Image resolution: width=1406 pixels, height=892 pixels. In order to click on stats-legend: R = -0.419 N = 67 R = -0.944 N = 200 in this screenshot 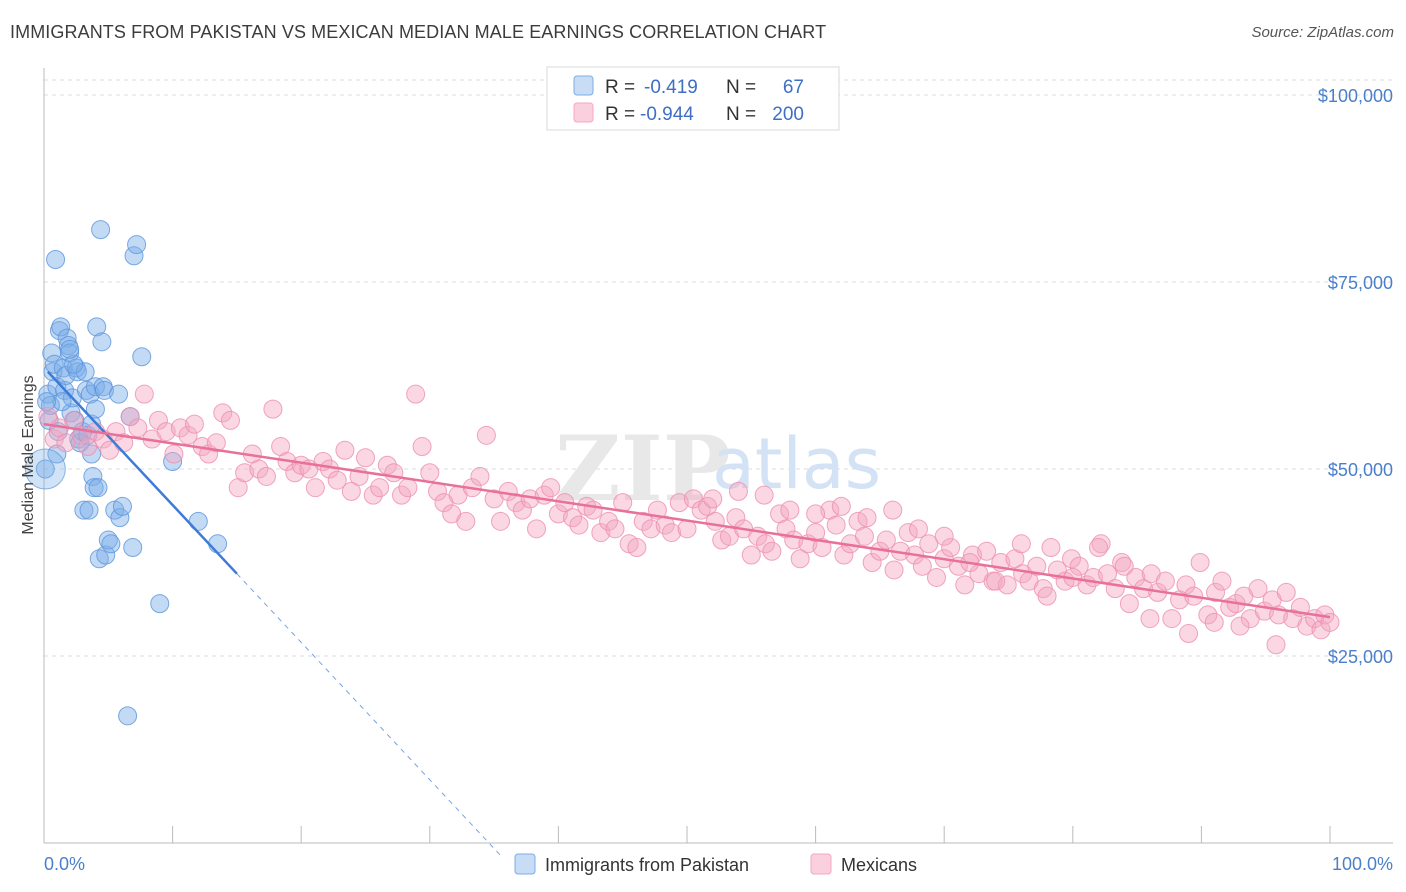, I will do `click(693, 98)`.